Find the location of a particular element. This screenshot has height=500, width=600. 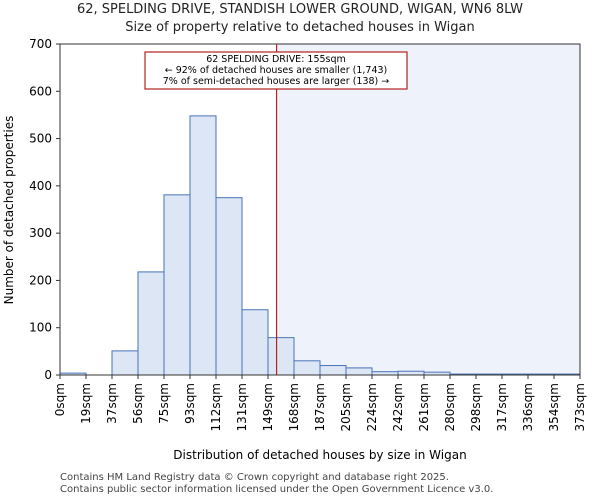

y-tick-label: 400 is located at coordinates (40, 186).